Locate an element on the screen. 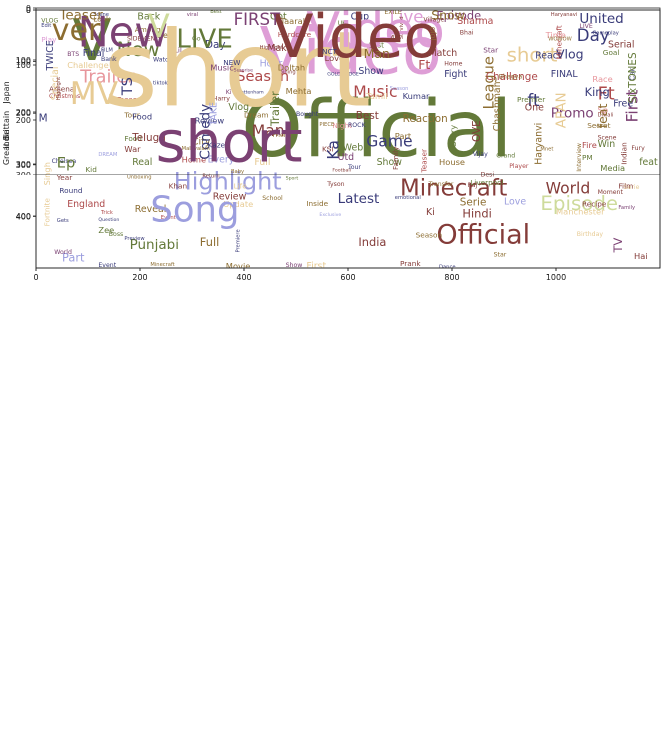 The height and width of the screenshot is (745, 665). word-family: Family is located at coordinates (395, 158).